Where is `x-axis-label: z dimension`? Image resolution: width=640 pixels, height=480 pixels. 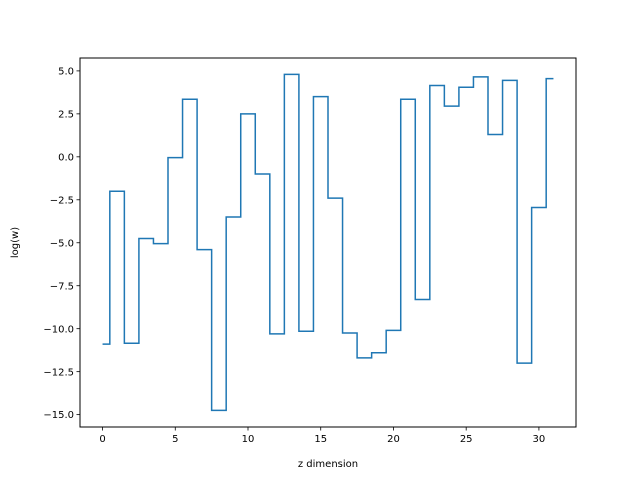
x-axis-label: z dimension is located at coordinates (328, 464).